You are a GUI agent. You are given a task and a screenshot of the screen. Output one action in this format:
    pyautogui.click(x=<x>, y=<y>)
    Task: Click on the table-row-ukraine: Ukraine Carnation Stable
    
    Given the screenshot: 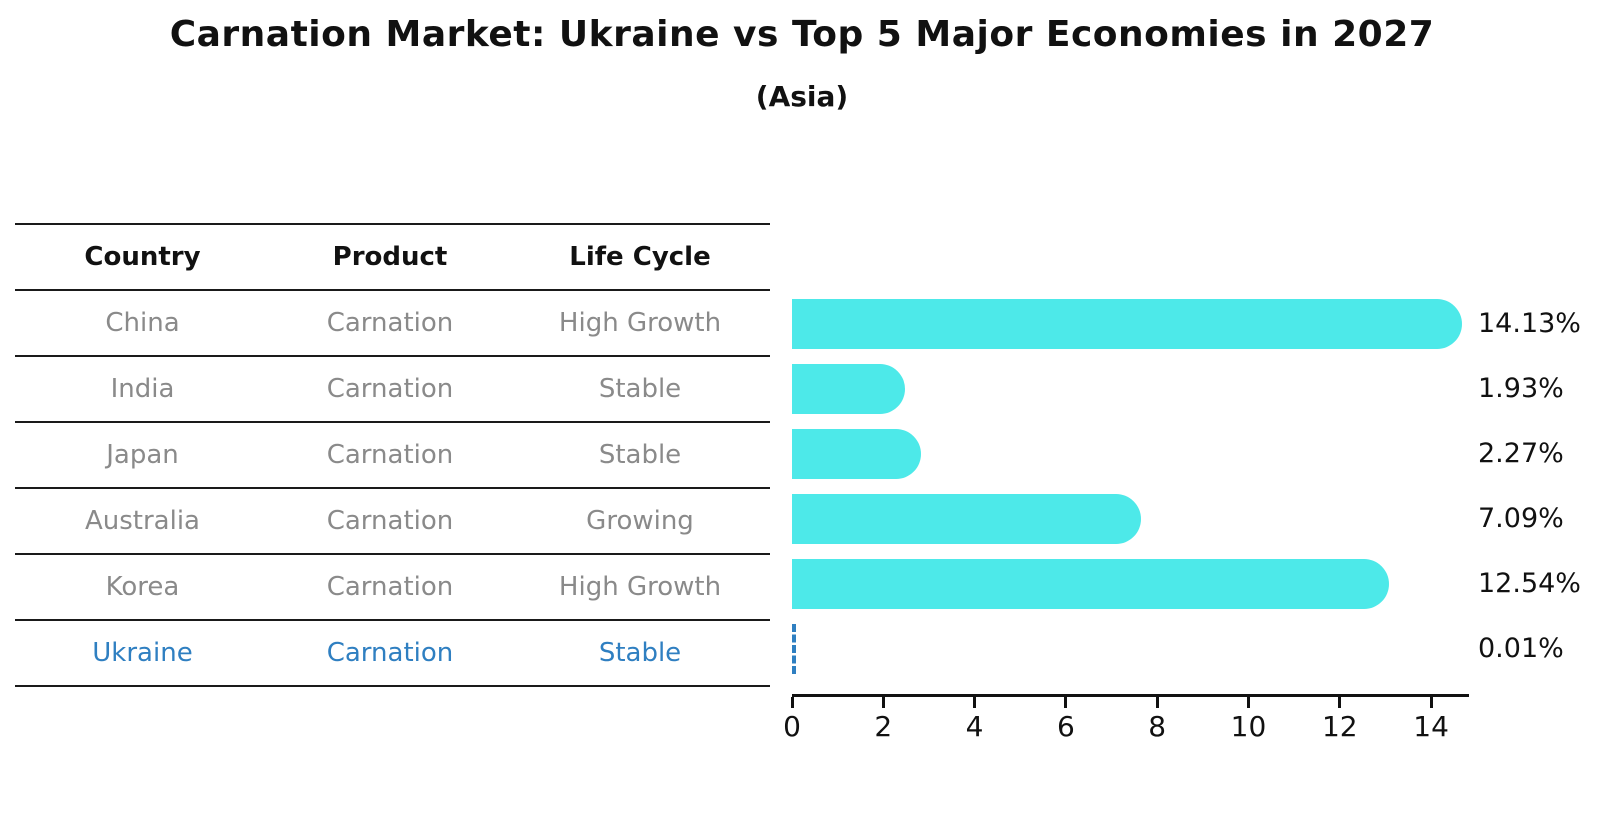 What is the action you would take?
    pyautogui.click(x=392, y=652)
    